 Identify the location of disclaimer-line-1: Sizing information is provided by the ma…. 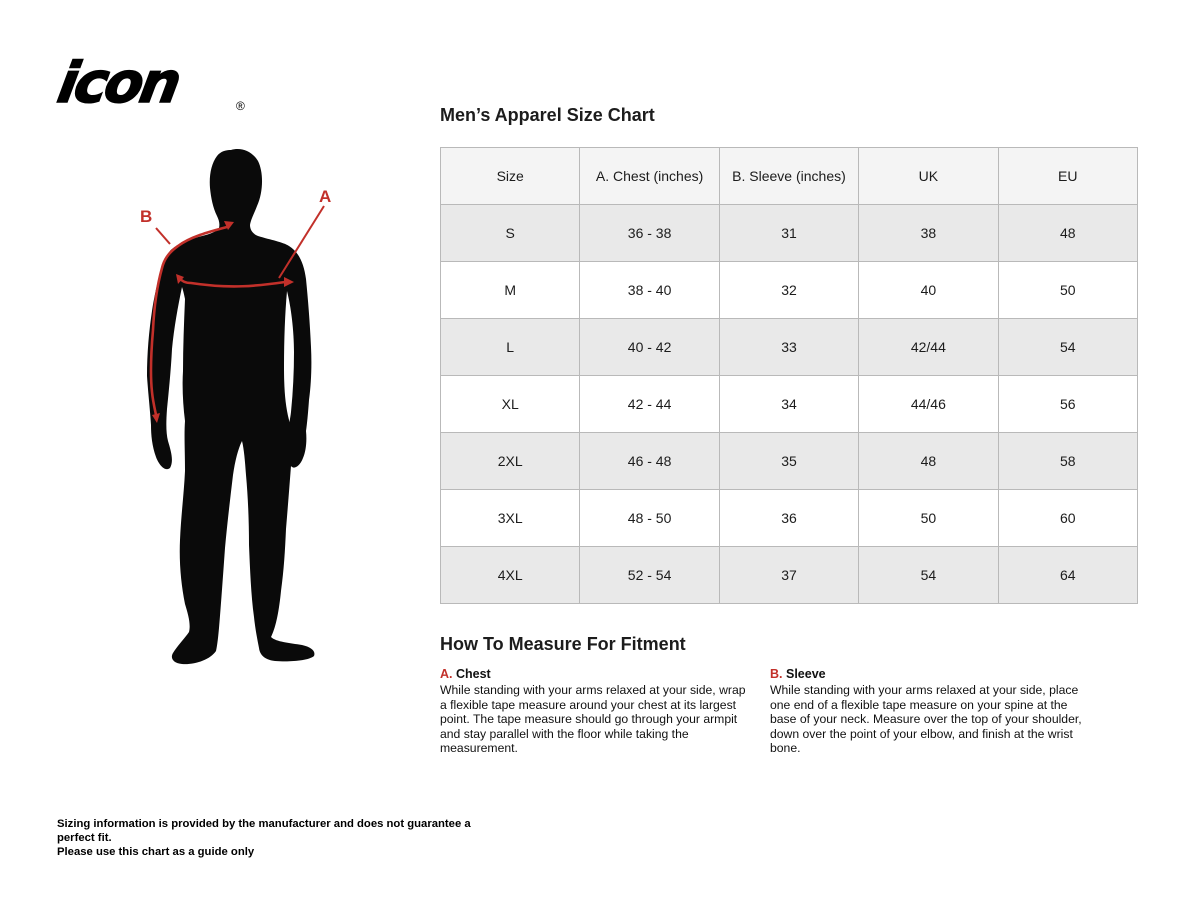
(264, 831).